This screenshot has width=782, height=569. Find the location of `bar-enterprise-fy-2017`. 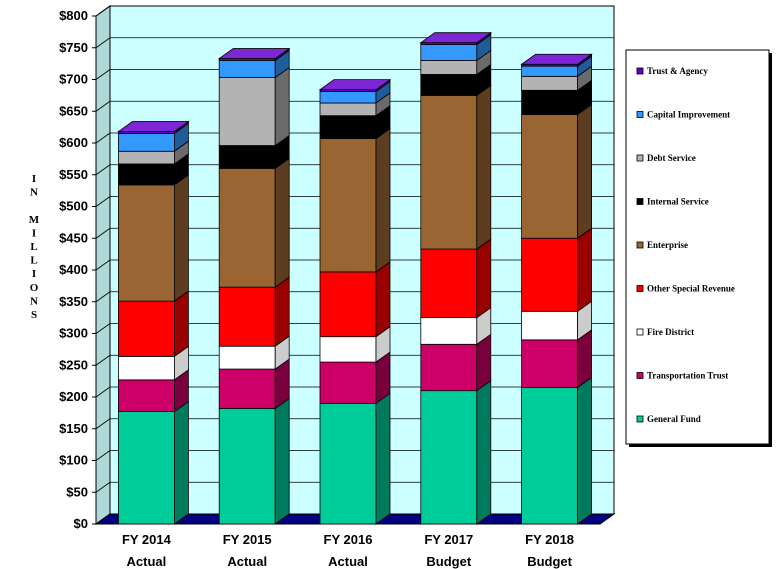

bar-enterprise-fy-2017 is located at coordinates (449, 172).